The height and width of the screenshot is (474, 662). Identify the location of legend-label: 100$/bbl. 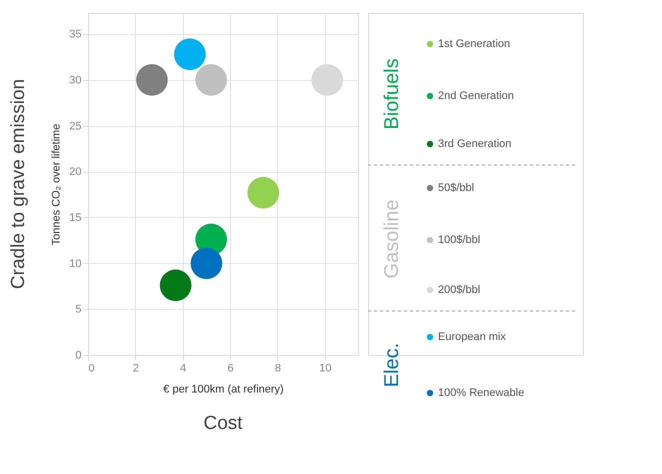
(459, 240).